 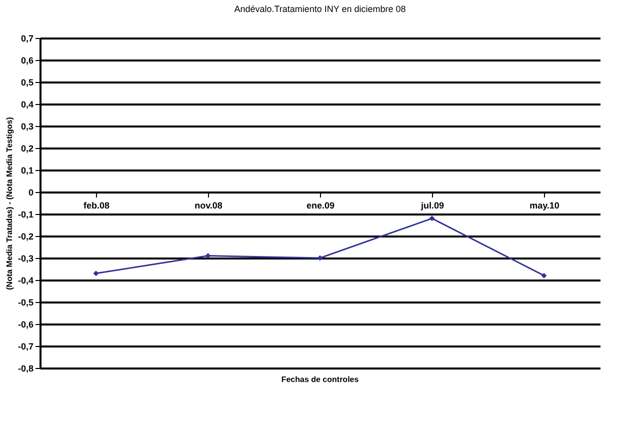 What do you see at coordinates (320, 9) in the screenshot?
I see `chart-title: Andévalo.Tratamiento INY en diciembre 08` at bounding box center [320, 9].